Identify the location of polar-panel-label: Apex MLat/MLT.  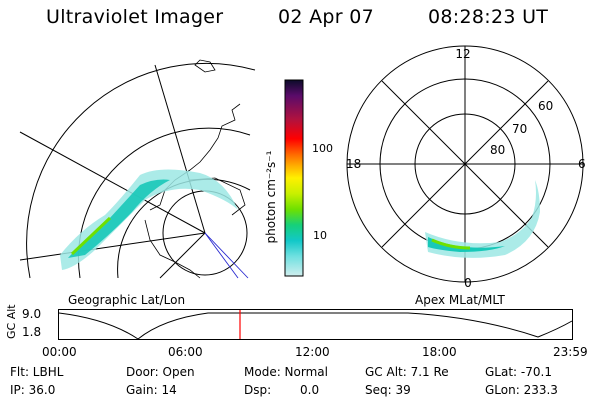
(460, 300).